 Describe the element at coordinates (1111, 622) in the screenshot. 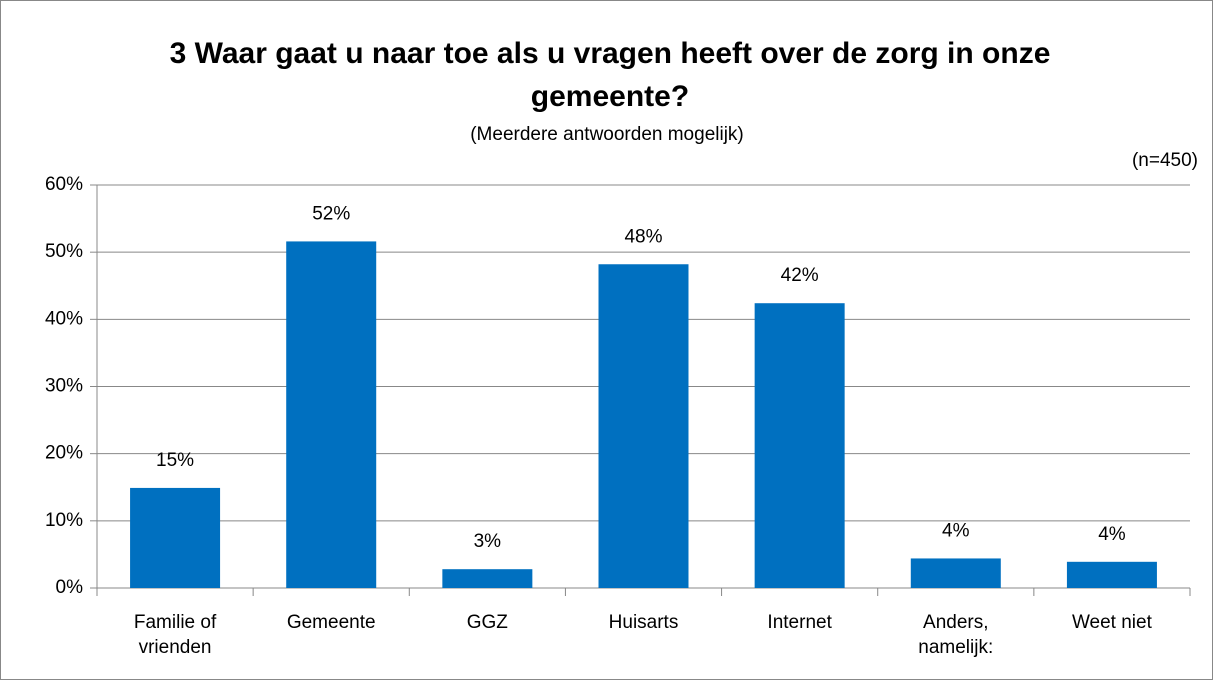

I see `x-tick-label: Weet niet` at that location.